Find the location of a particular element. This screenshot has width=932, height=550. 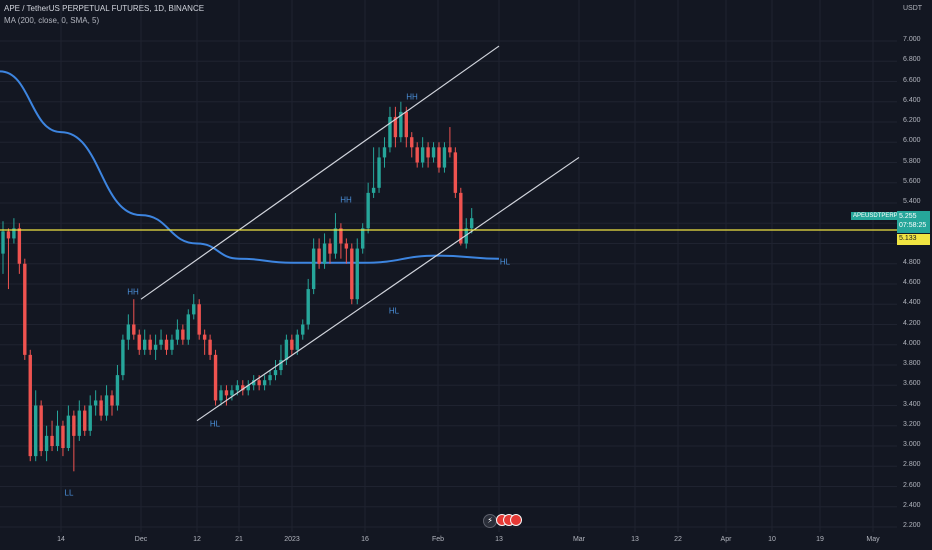

price-tick-label: 6.800 is located at coordinates (912, 60).